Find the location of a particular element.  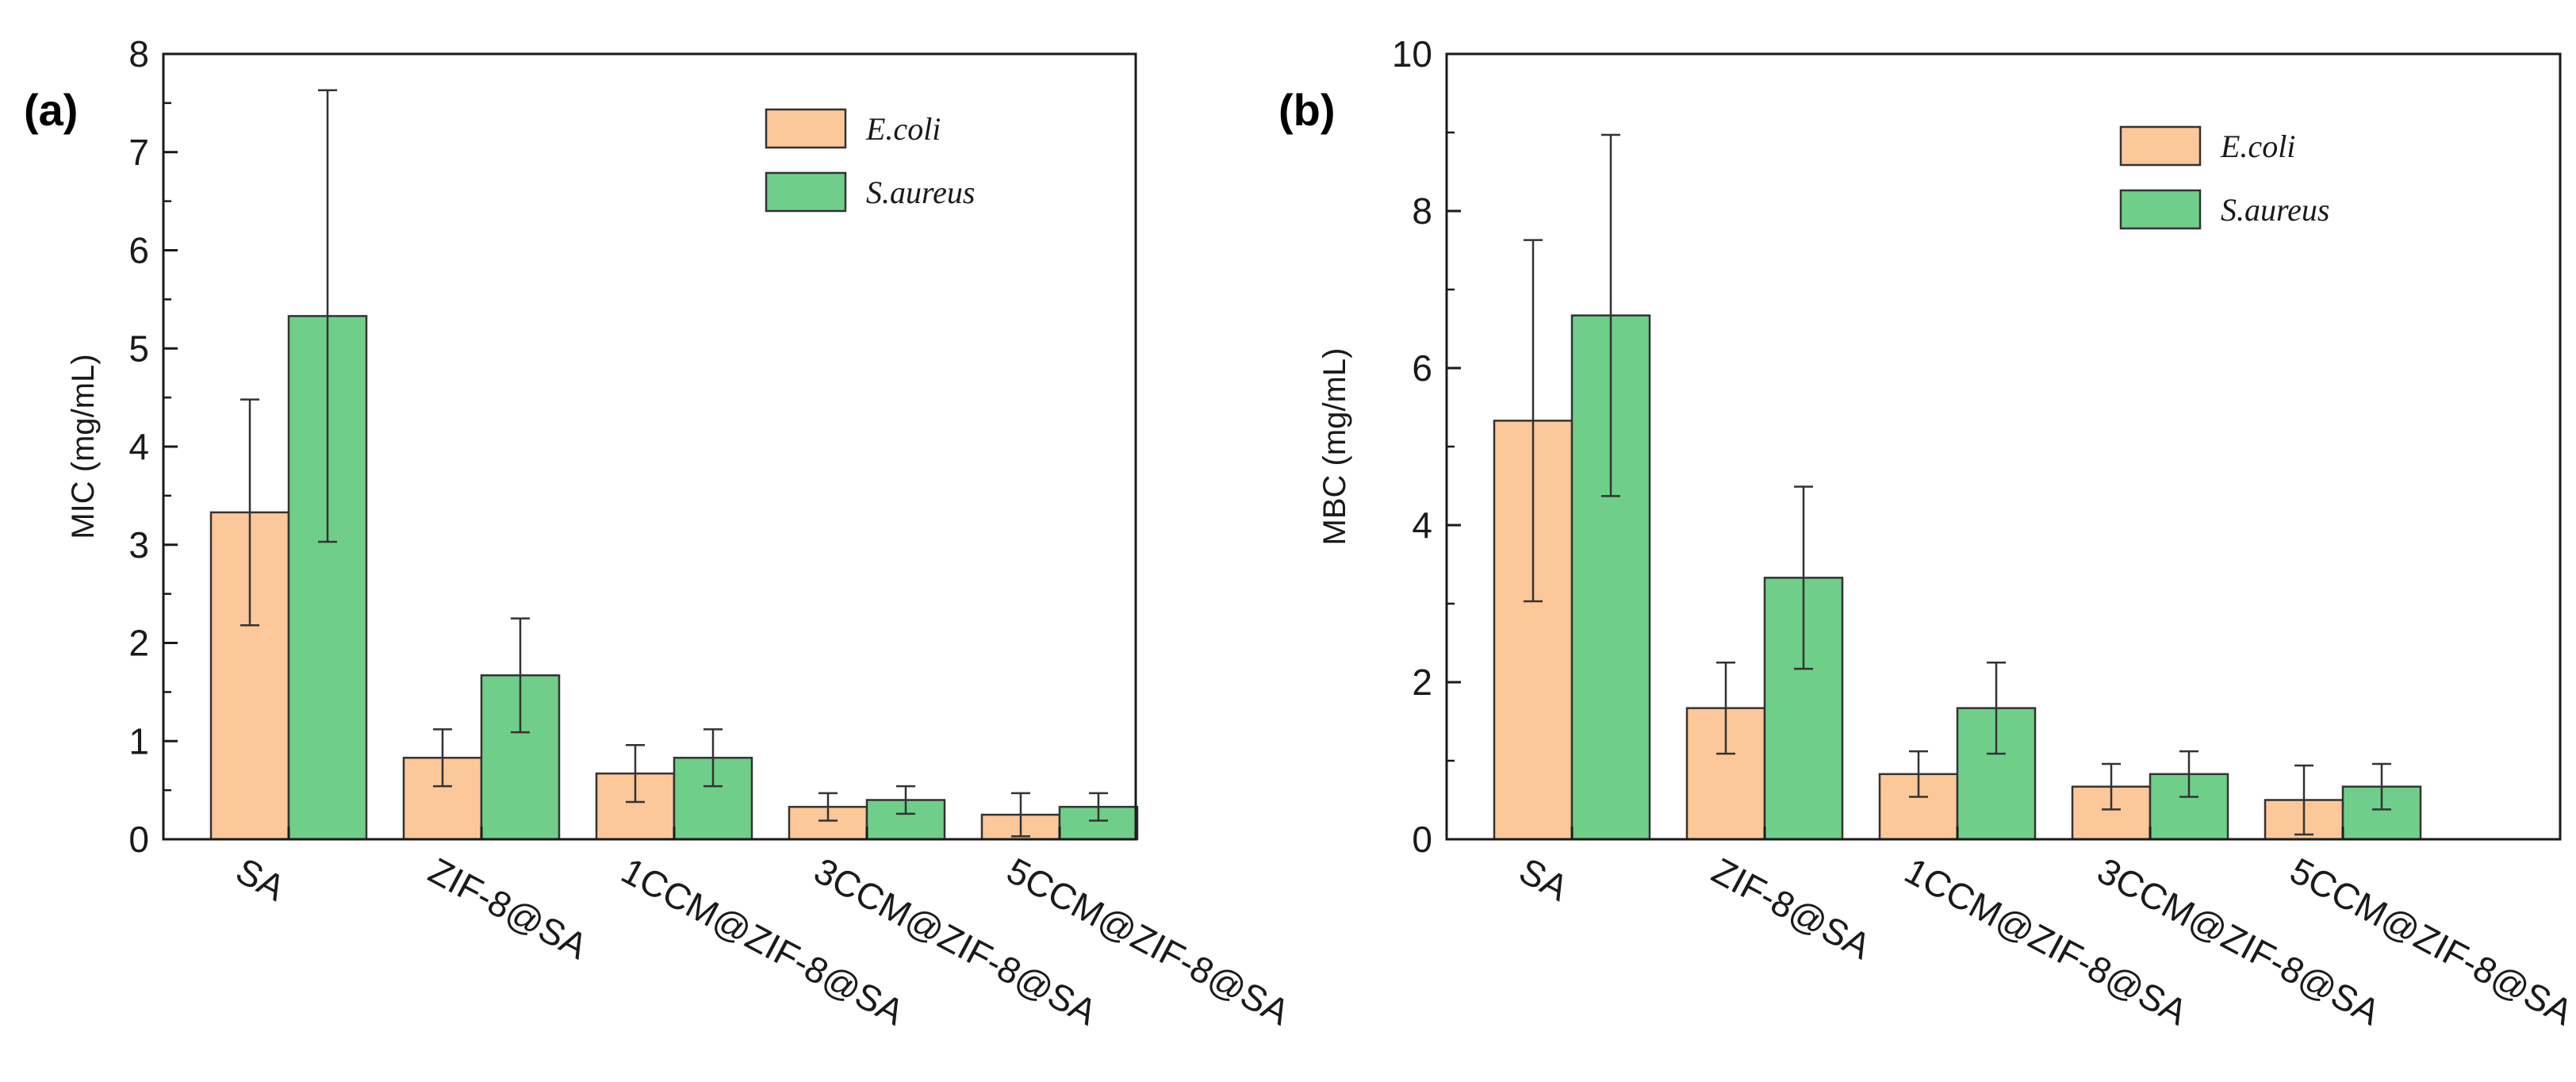

panel-label: (a) is located at coordinates (51, 110).